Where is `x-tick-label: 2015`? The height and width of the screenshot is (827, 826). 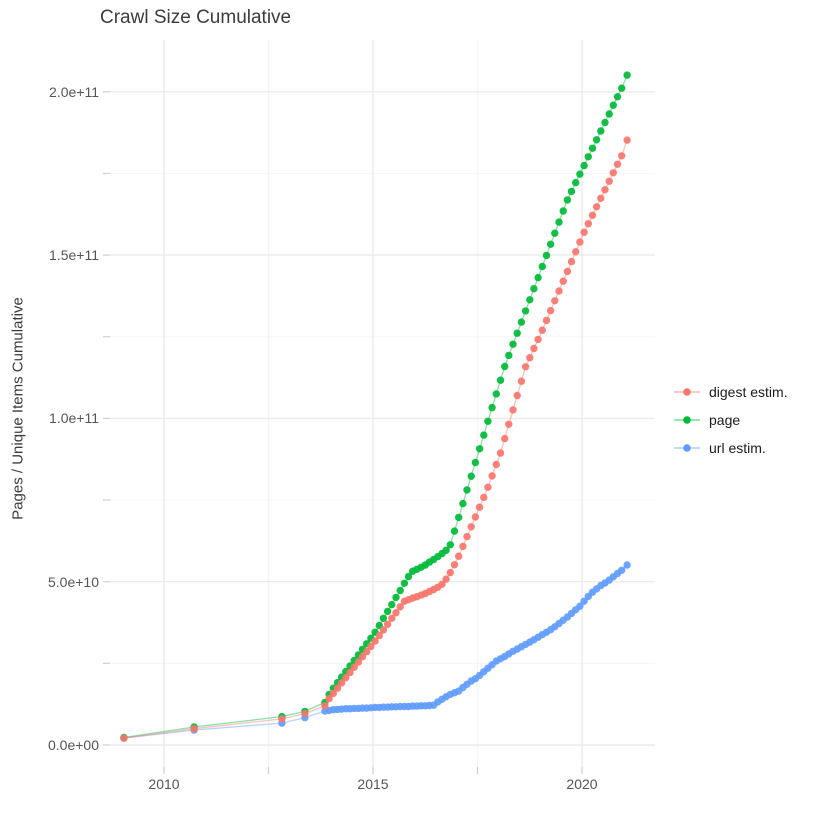 x-tick-label: 2015 is located at coordinates (373, 784).